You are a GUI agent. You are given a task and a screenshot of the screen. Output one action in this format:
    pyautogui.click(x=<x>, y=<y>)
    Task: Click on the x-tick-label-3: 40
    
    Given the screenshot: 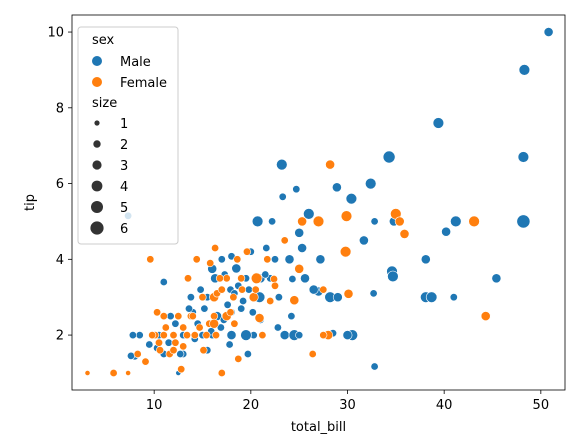 What is the action you would take?
    pyautogui.click(x=444, y=405)
    